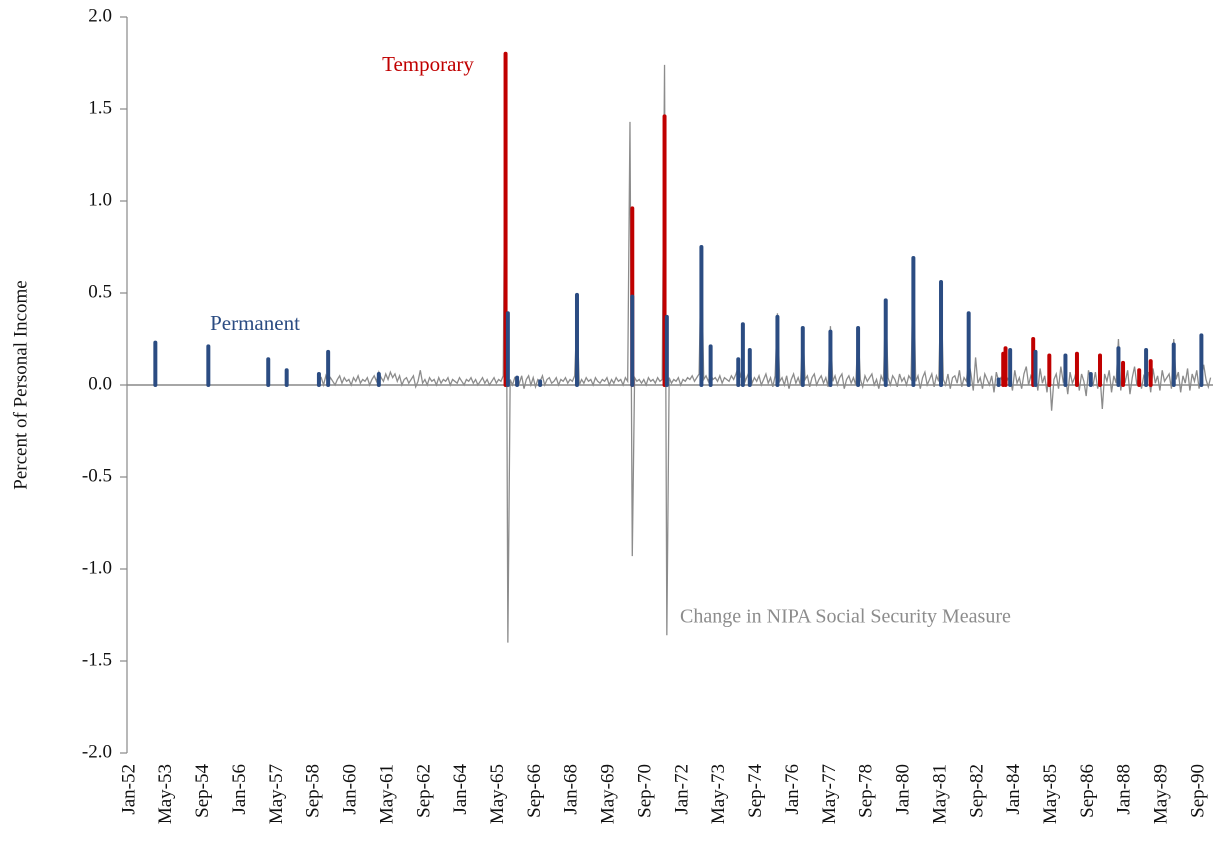 This screenshot has height=863, width=1213. I want to click on y-tick-label: 1.5, so click(100, 107).